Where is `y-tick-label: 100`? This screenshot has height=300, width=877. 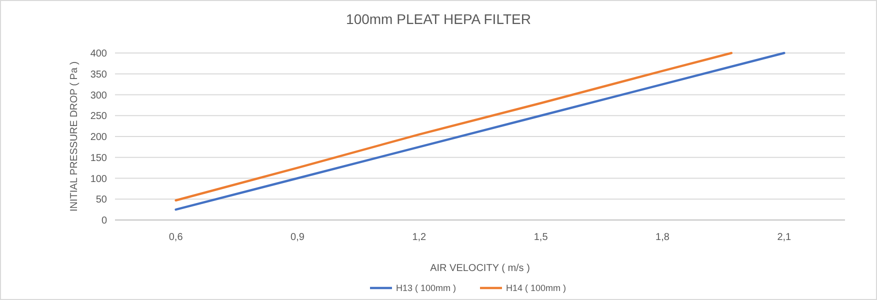
y-tick-label: 100 is located at coordinates (99, 179).